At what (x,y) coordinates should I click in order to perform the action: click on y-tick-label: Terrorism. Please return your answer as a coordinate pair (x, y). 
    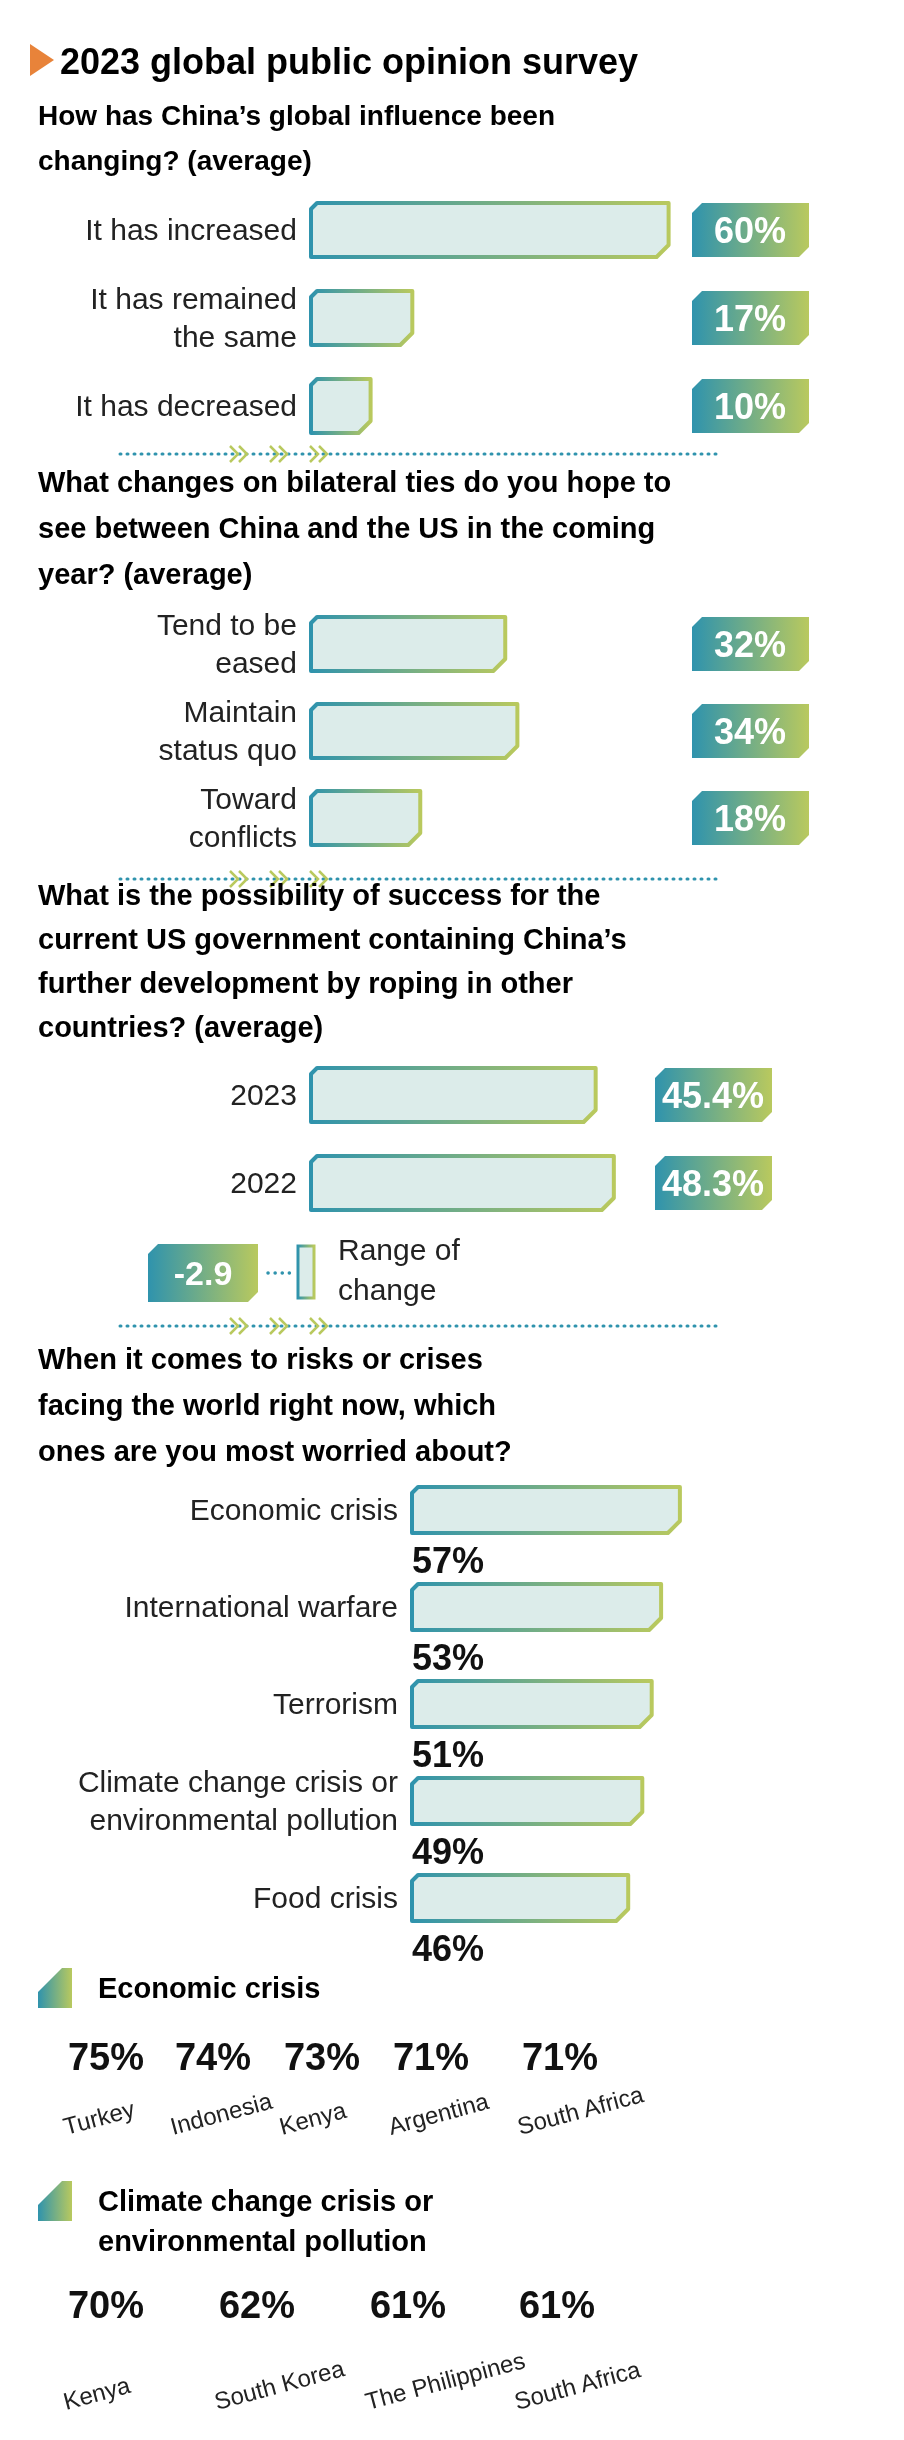
    Looking at the image, I should click on (335, 1703).